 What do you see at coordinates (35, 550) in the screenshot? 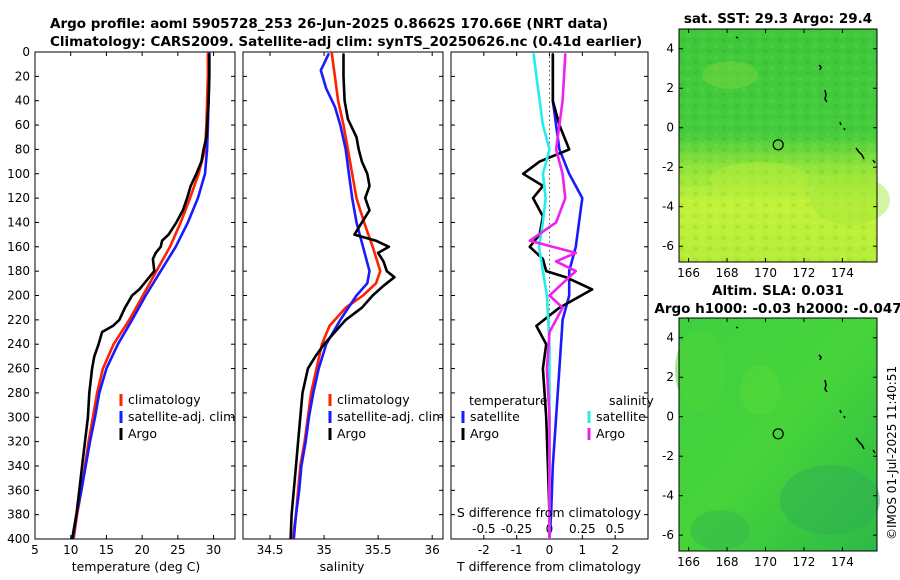
I see `x-tick-label: 5` at bounding box center [35, 550].